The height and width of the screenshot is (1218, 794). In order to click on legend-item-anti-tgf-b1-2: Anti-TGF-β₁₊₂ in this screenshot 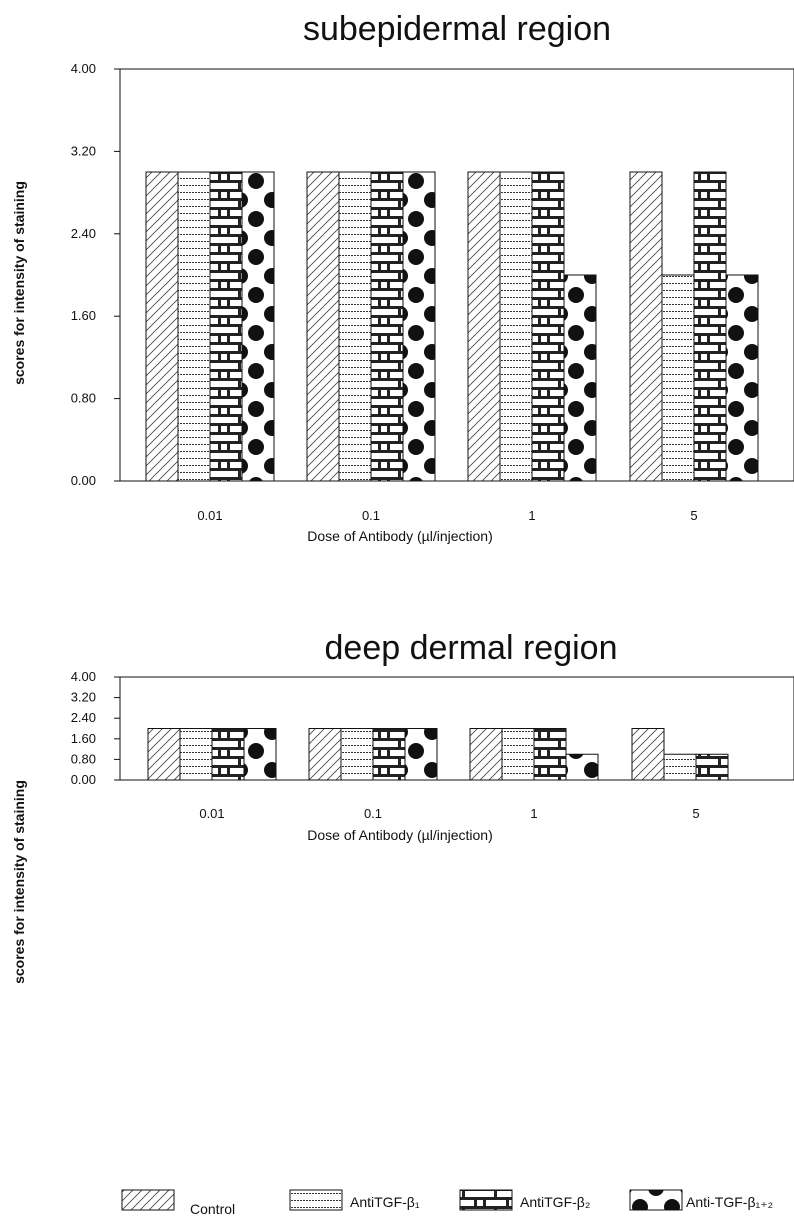, I will do `click(701, 1200)`.